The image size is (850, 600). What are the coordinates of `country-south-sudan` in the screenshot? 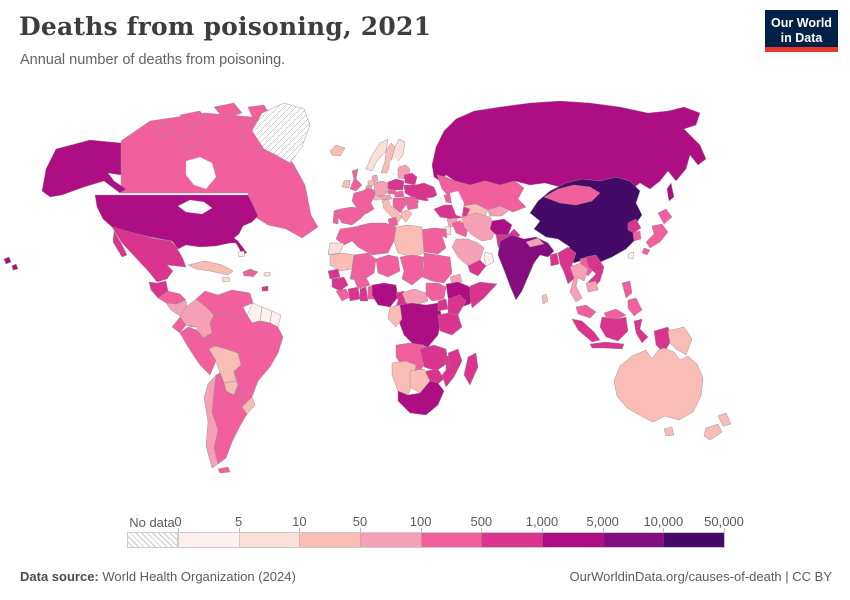 It's located at (436, 292).